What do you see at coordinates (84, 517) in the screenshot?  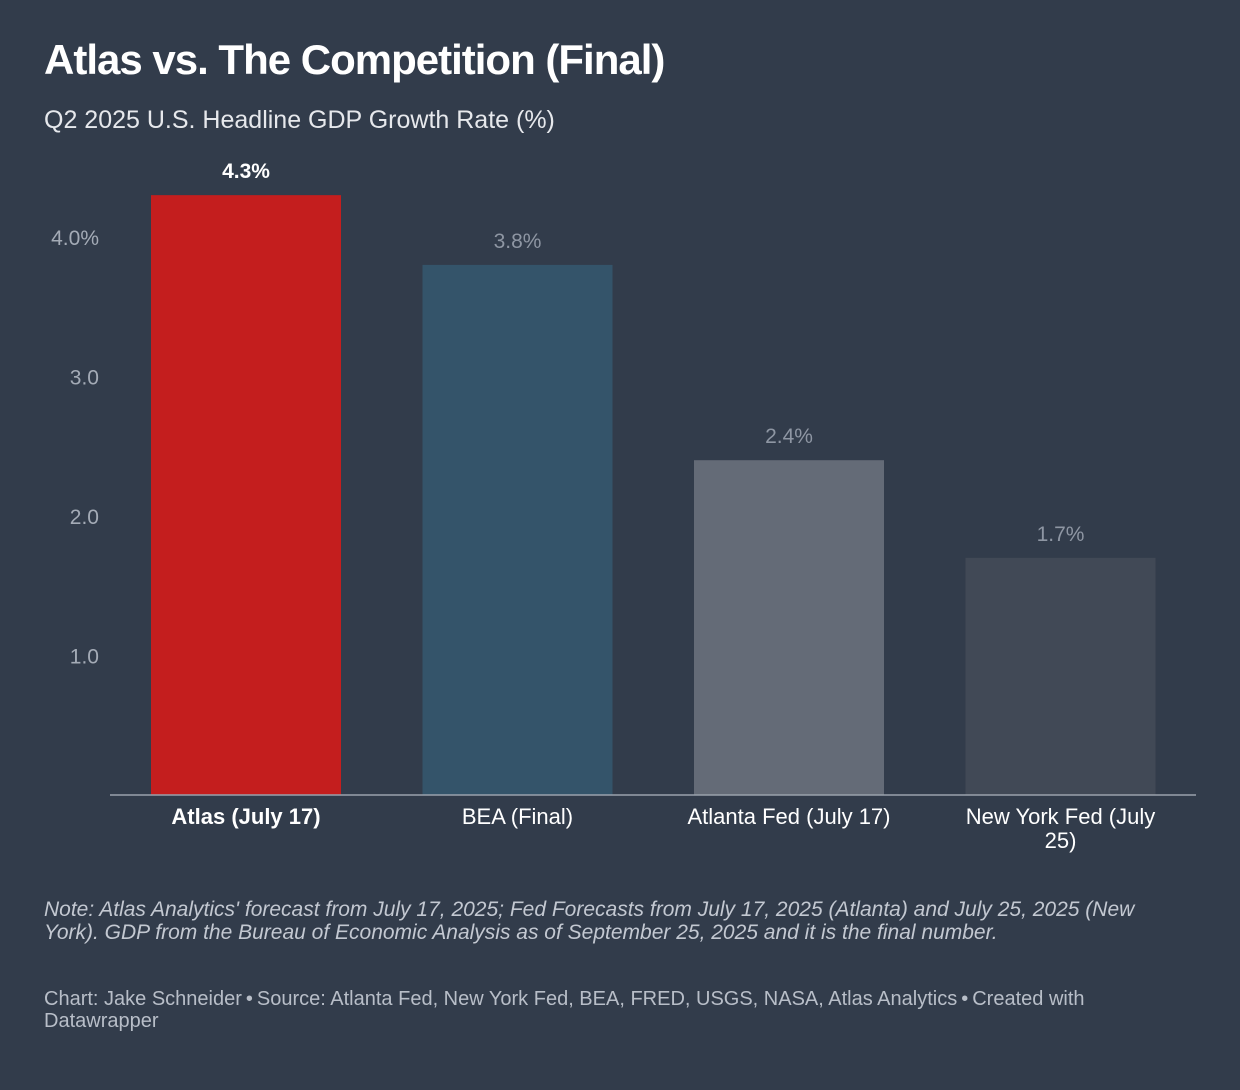 I see `y-tick-label: 2.0` at bounding box center [84, 517].